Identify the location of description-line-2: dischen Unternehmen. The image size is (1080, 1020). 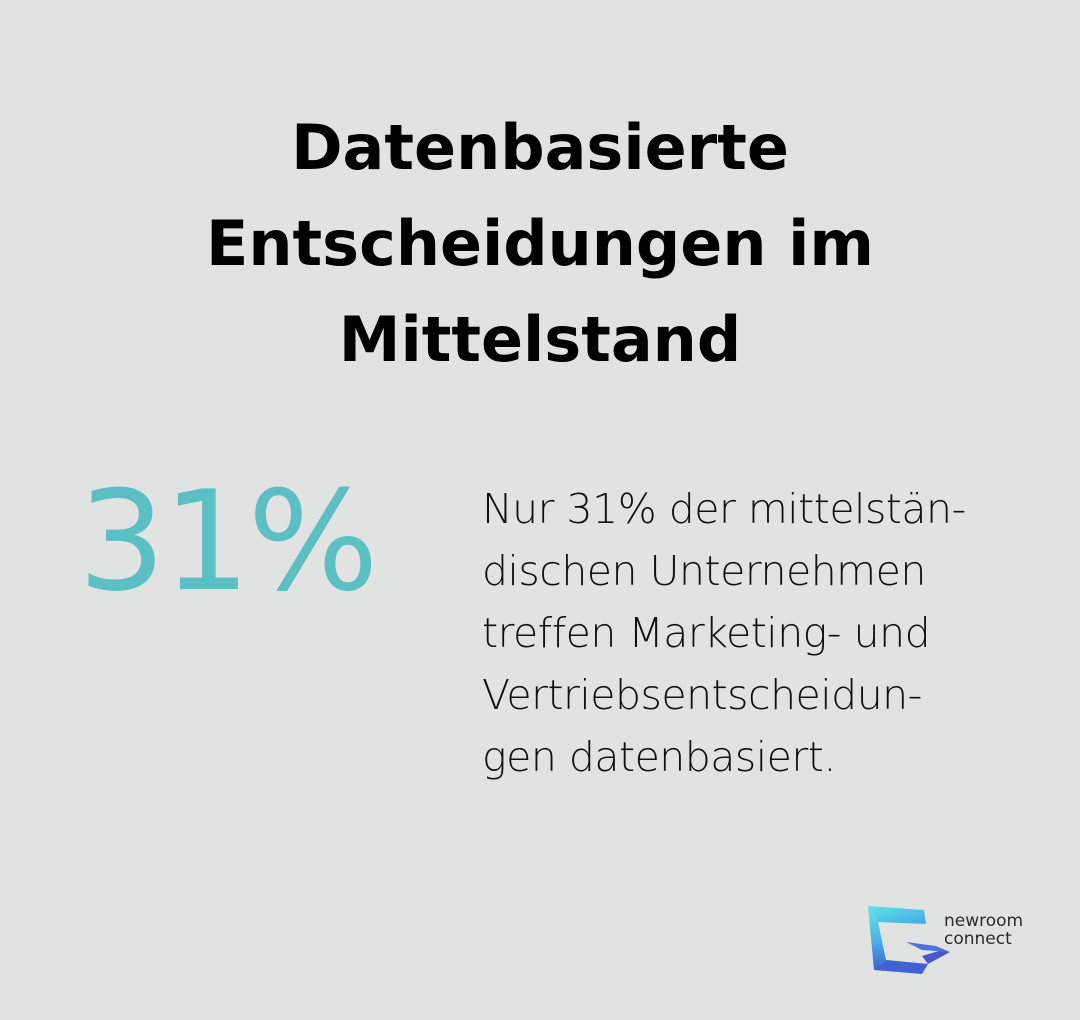
(704, 571).